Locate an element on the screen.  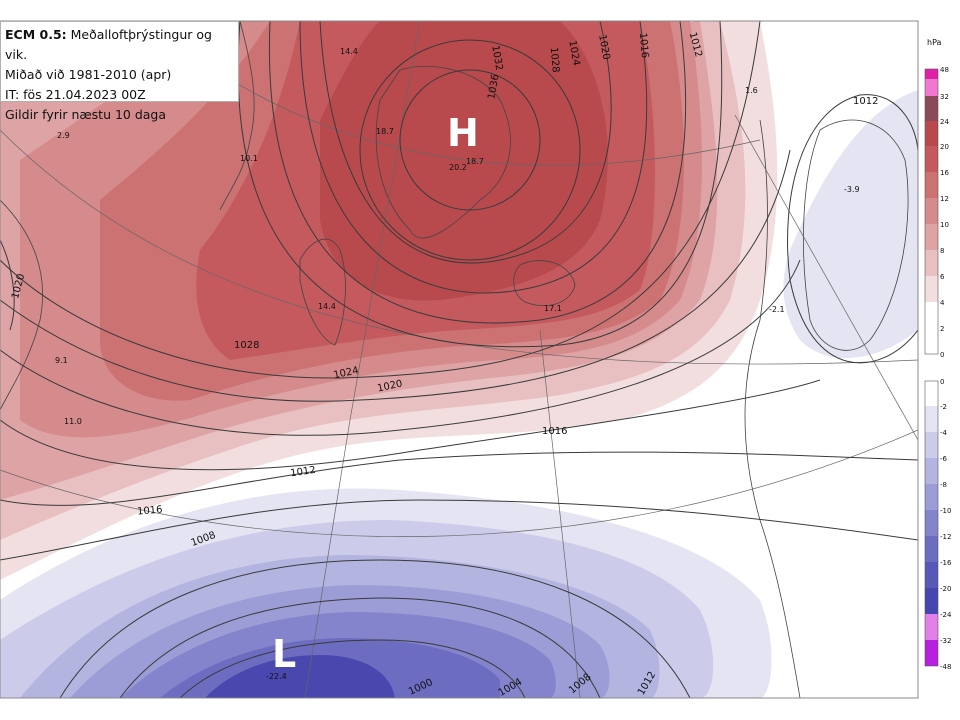
map-description: Meðalloftþrýstingur og vik. is located at coordinates (108, 44).